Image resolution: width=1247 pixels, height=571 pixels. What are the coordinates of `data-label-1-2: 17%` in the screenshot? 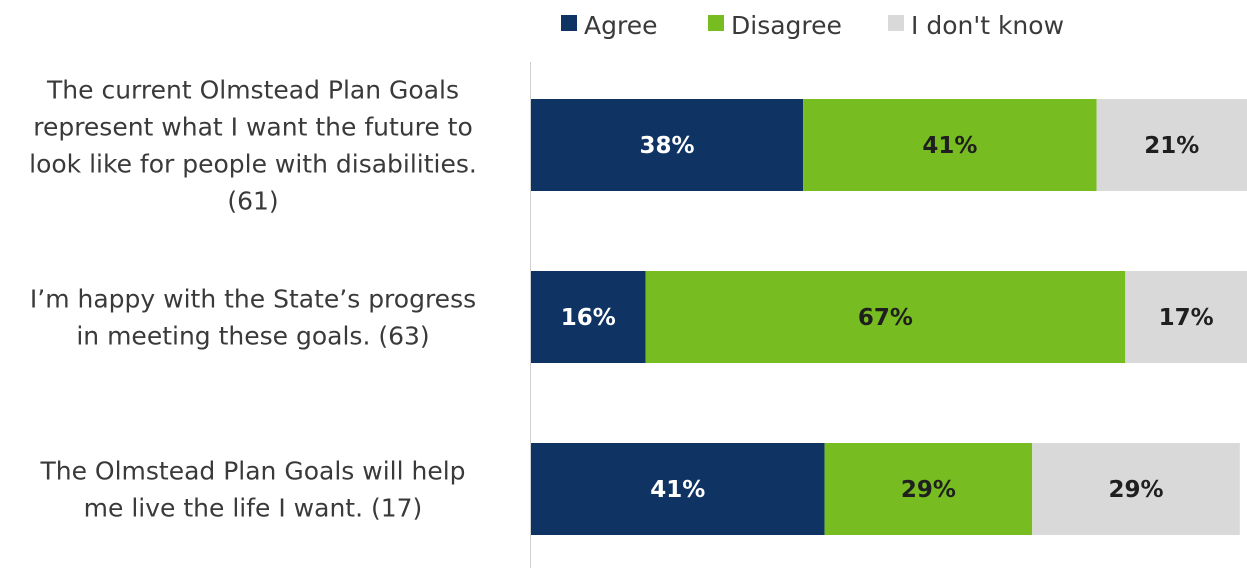 It's located at (1186, 318).